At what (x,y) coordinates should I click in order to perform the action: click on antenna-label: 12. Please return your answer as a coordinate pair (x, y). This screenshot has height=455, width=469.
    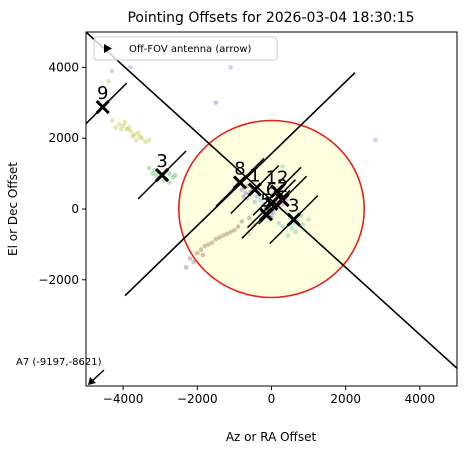
    Looking at the image, I should click on (277, 177).